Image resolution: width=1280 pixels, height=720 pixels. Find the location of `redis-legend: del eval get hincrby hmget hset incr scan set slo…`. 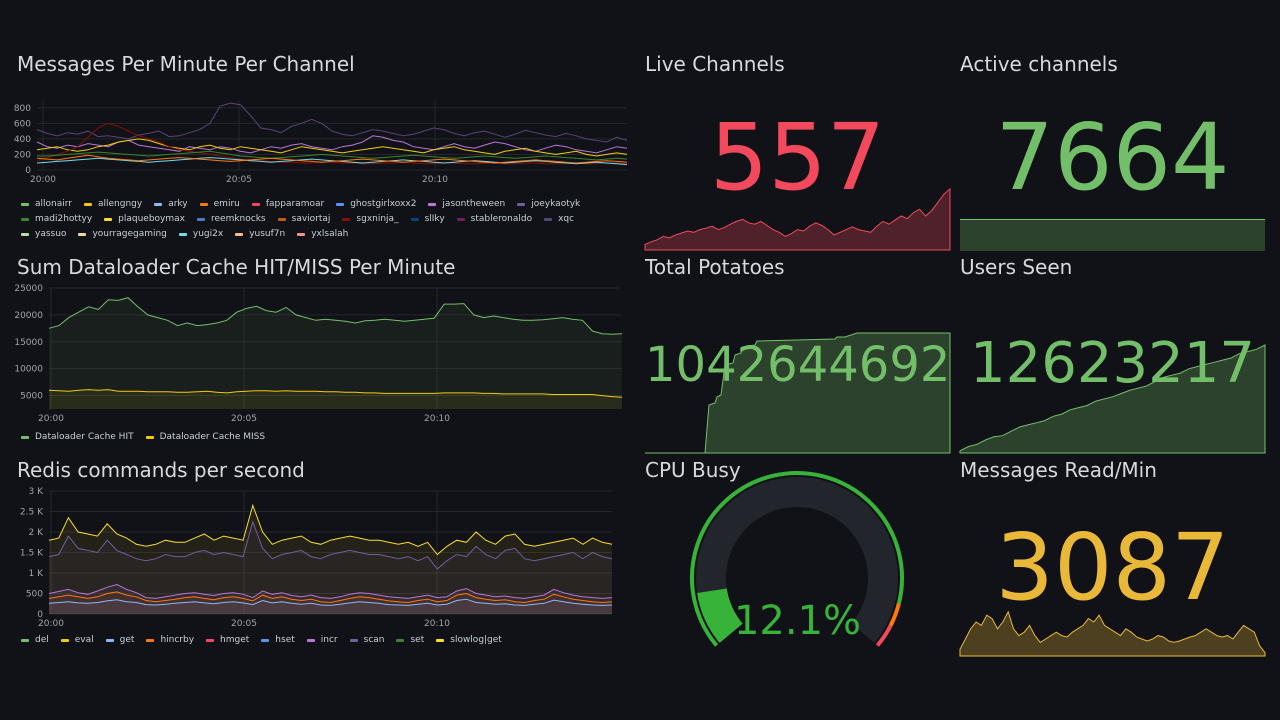

redis-legend: del eval get hincrby hmget hset incr scan set slo… is located at coordinates (321, 640).